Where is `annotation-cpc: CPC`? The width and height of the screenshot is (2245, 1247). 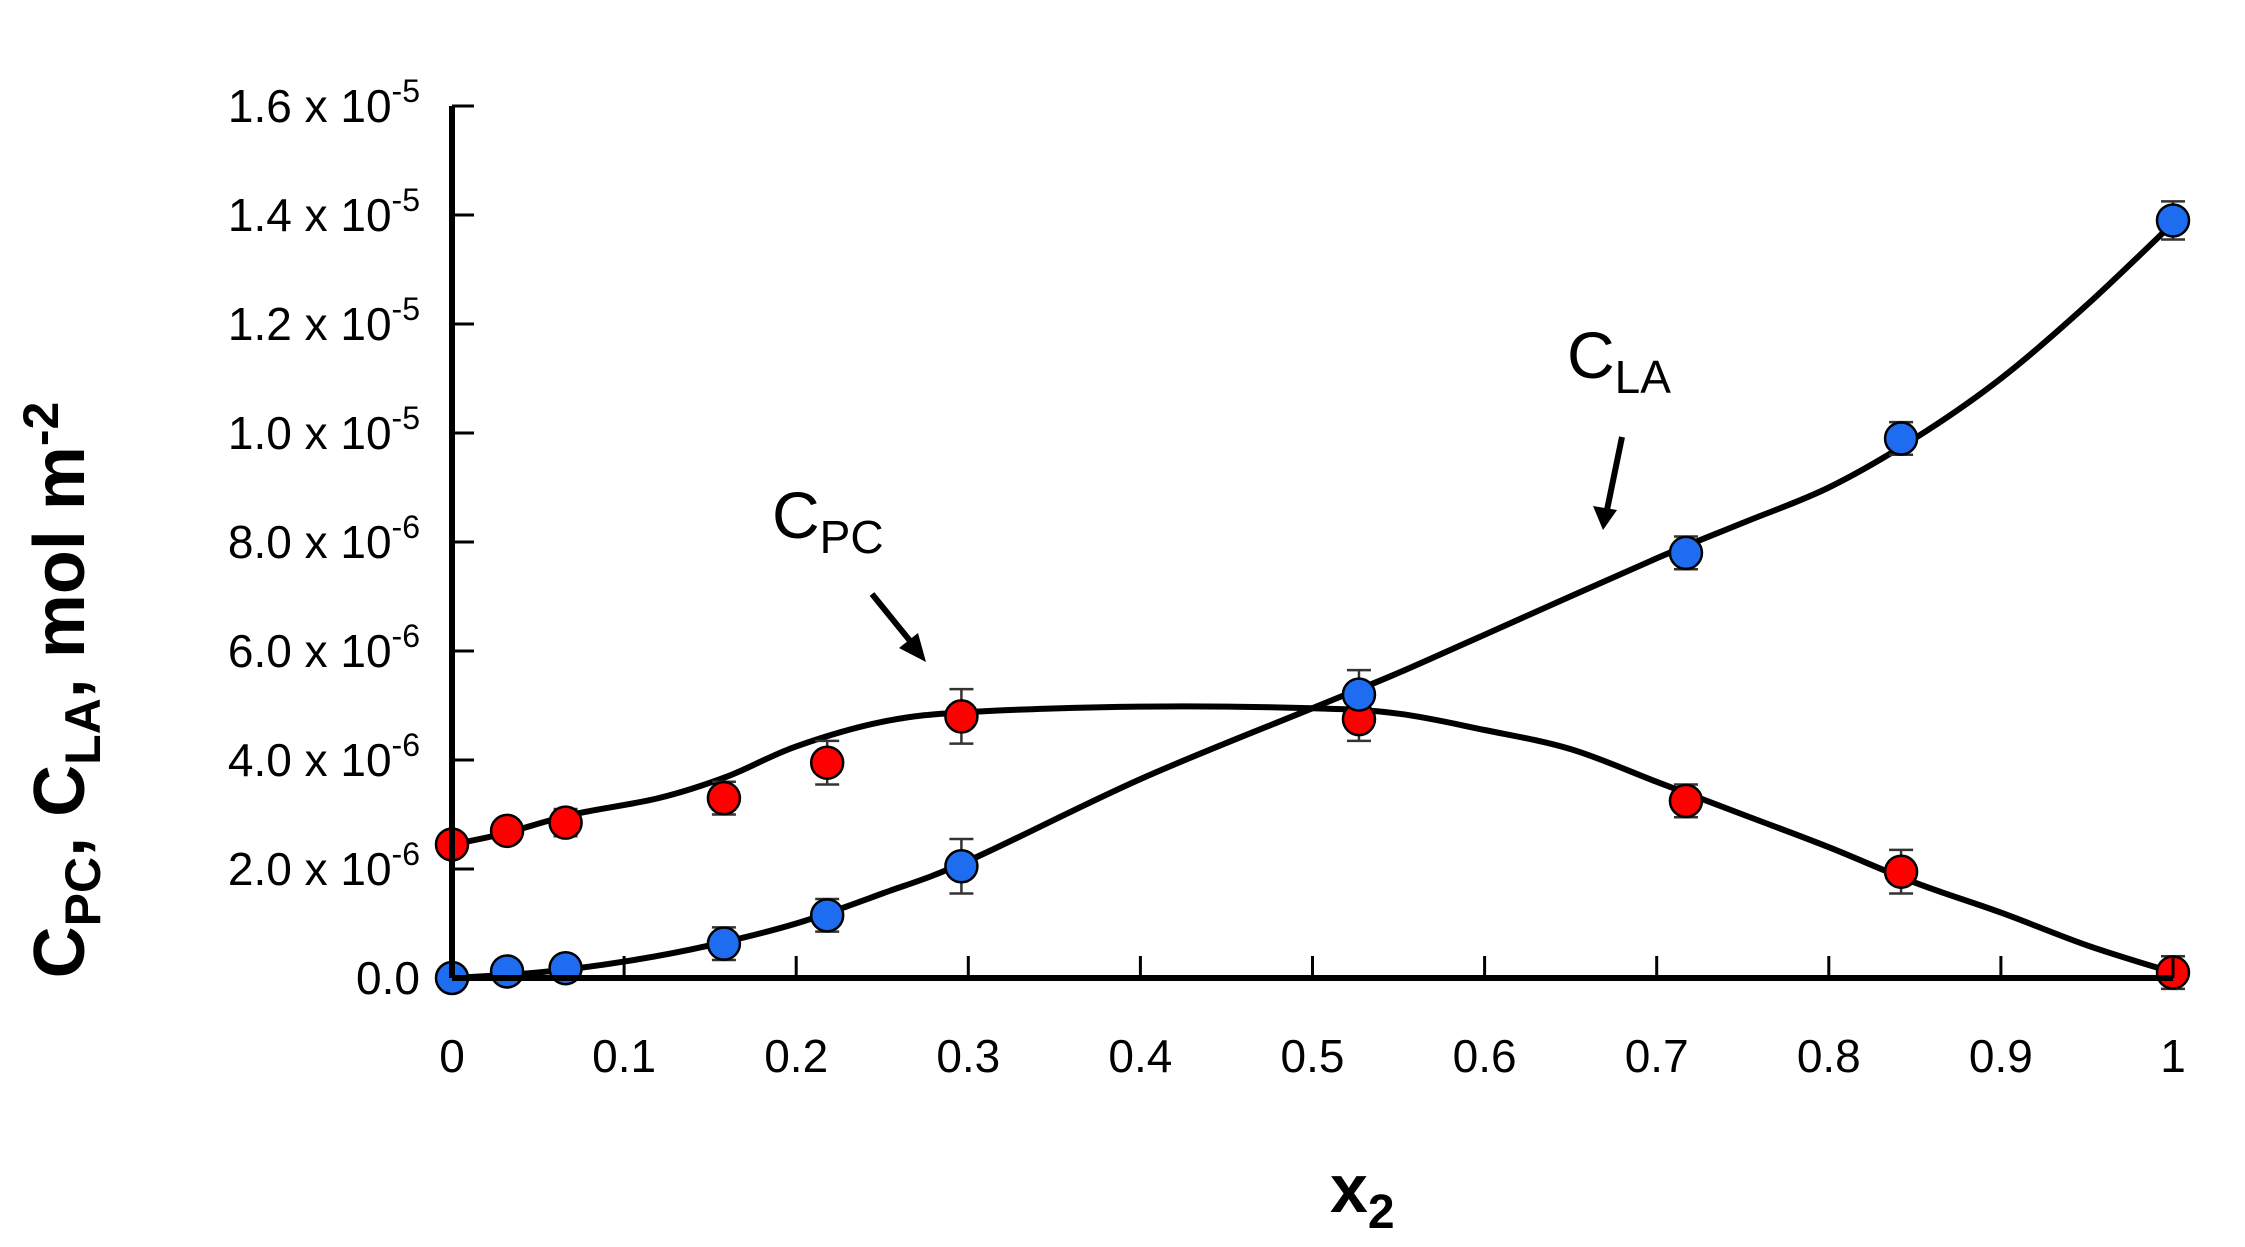 annotation-cpc: CPC is located at coordinates (828, 520).